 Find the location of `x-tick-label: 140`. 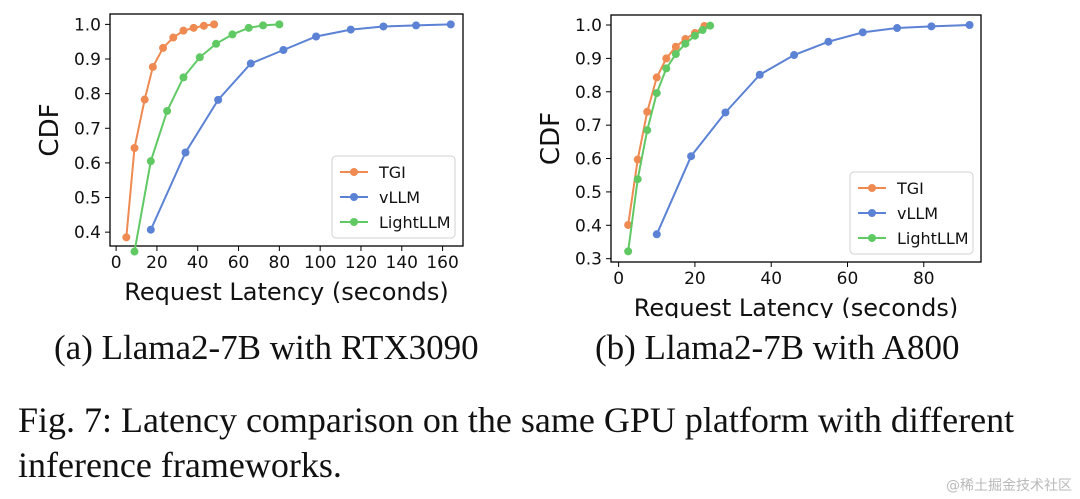

x-tick-label: 140 is located at coordinates (402, 263).